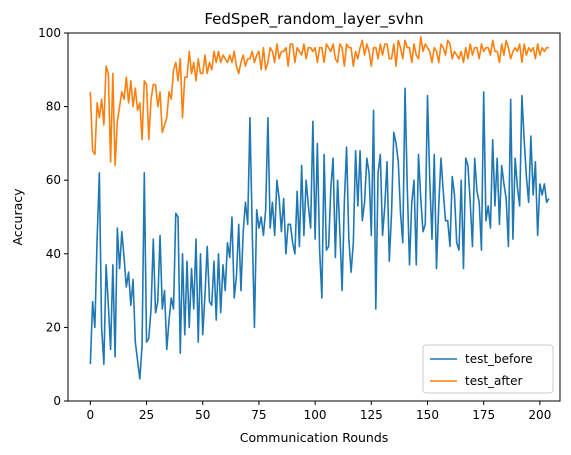  What do you see at coordinates (371, 415) in the screenshot?
I see `x-tick-label: 125` at bounding box center [371, 415].